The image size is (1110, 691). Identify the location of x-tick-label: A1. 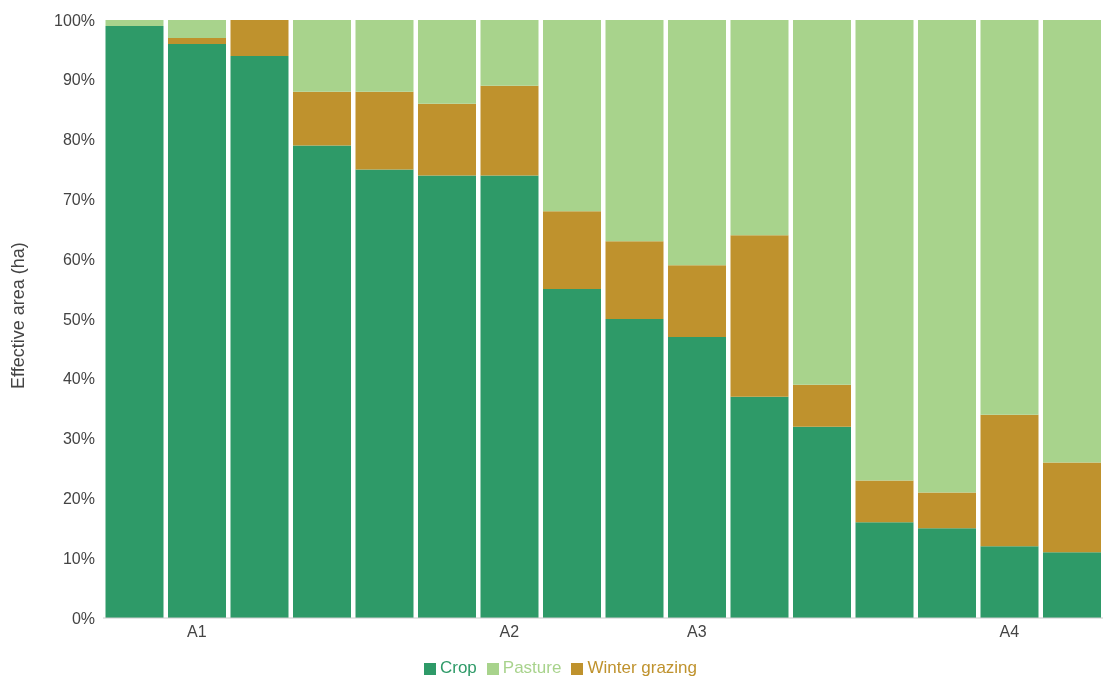
(196, 632).